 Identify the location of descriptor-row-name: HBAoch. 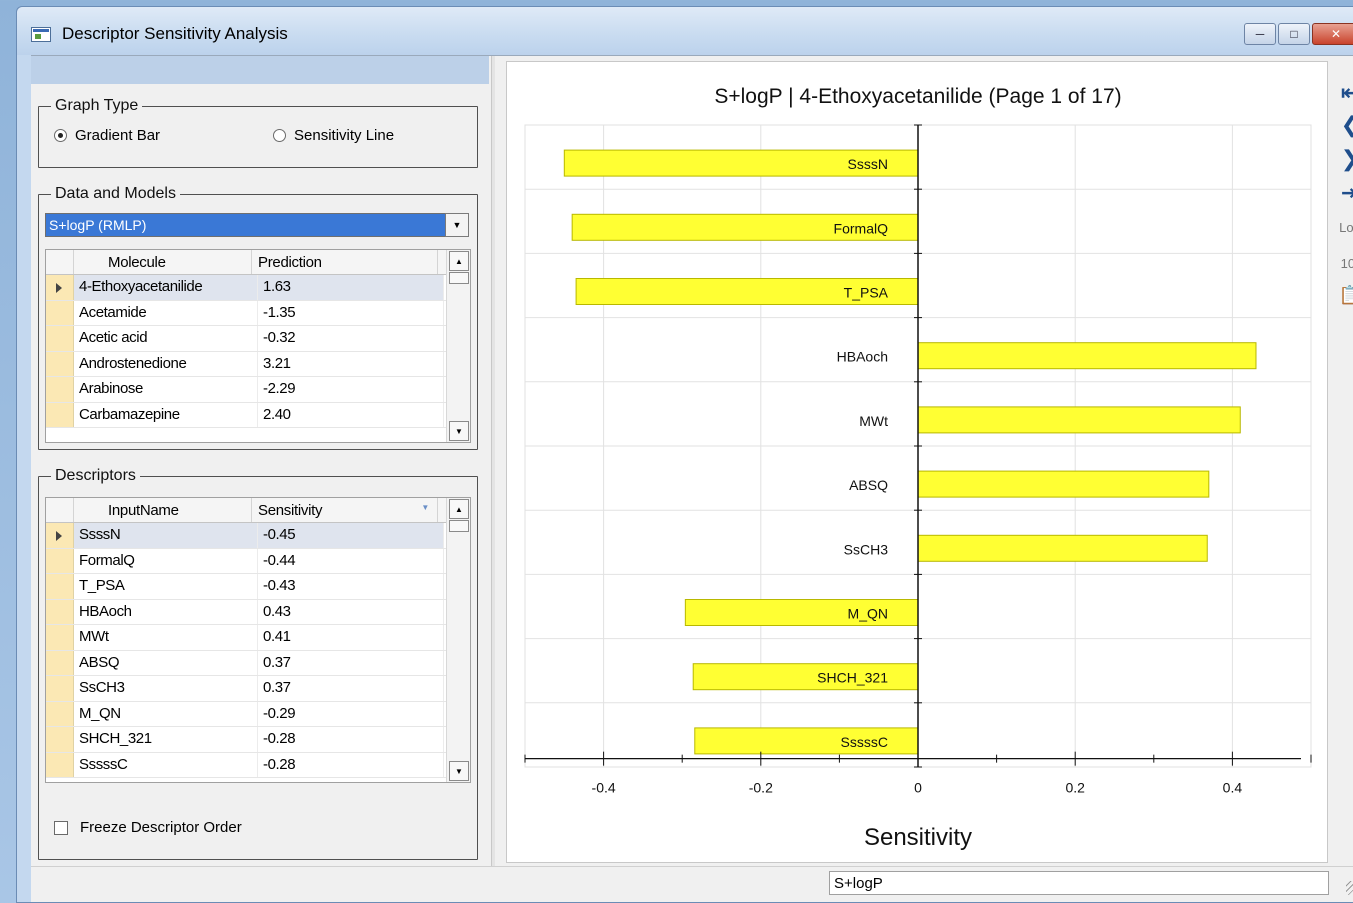
(166, 611).